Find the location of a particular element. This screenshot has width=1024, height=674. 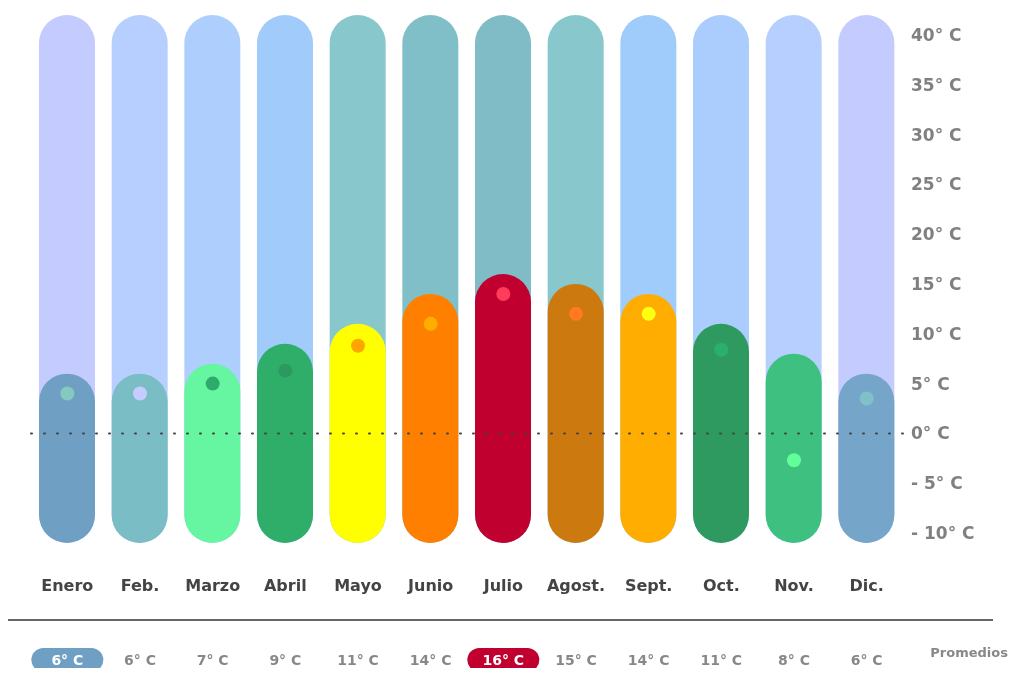

x-tick-label: Sept. is located at coordinates (648, 585).